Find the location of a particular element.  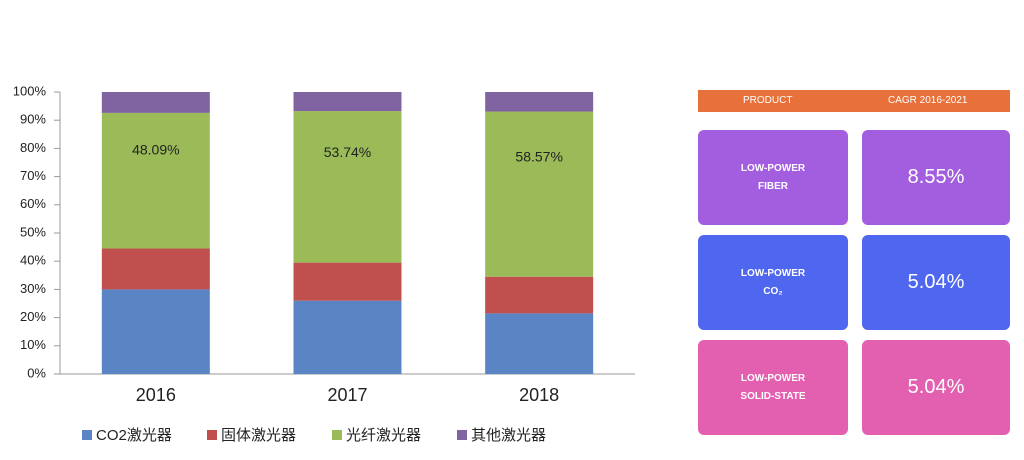

y-tick-label: 70% is located at coordinates (33, 175).